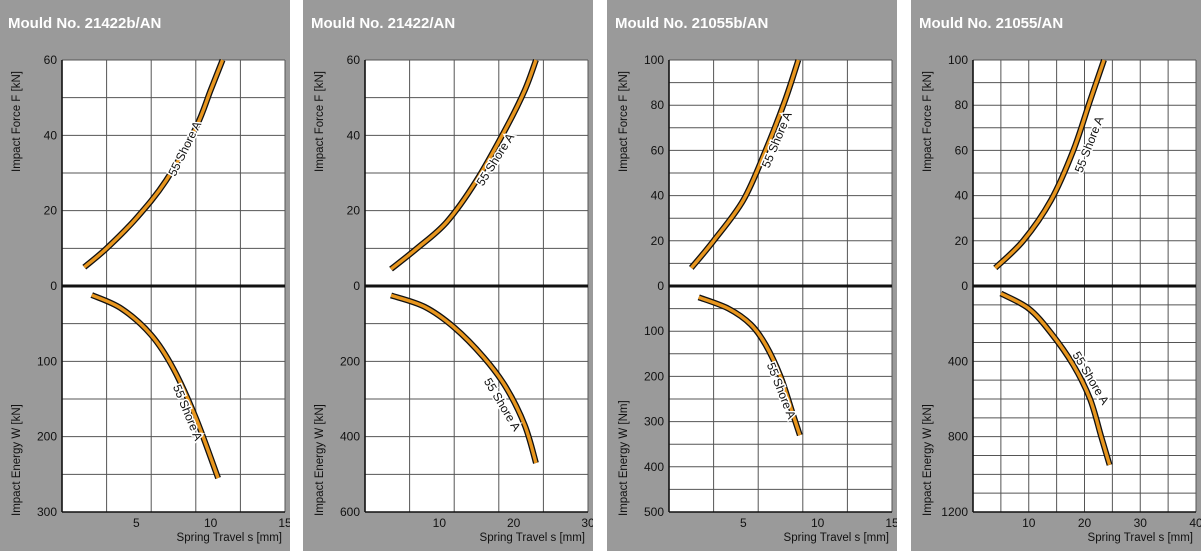  Describe the element at coordinates (383, 23) in the screenshot. I see `panel-title: Mould No. 21422/AN` at that location.